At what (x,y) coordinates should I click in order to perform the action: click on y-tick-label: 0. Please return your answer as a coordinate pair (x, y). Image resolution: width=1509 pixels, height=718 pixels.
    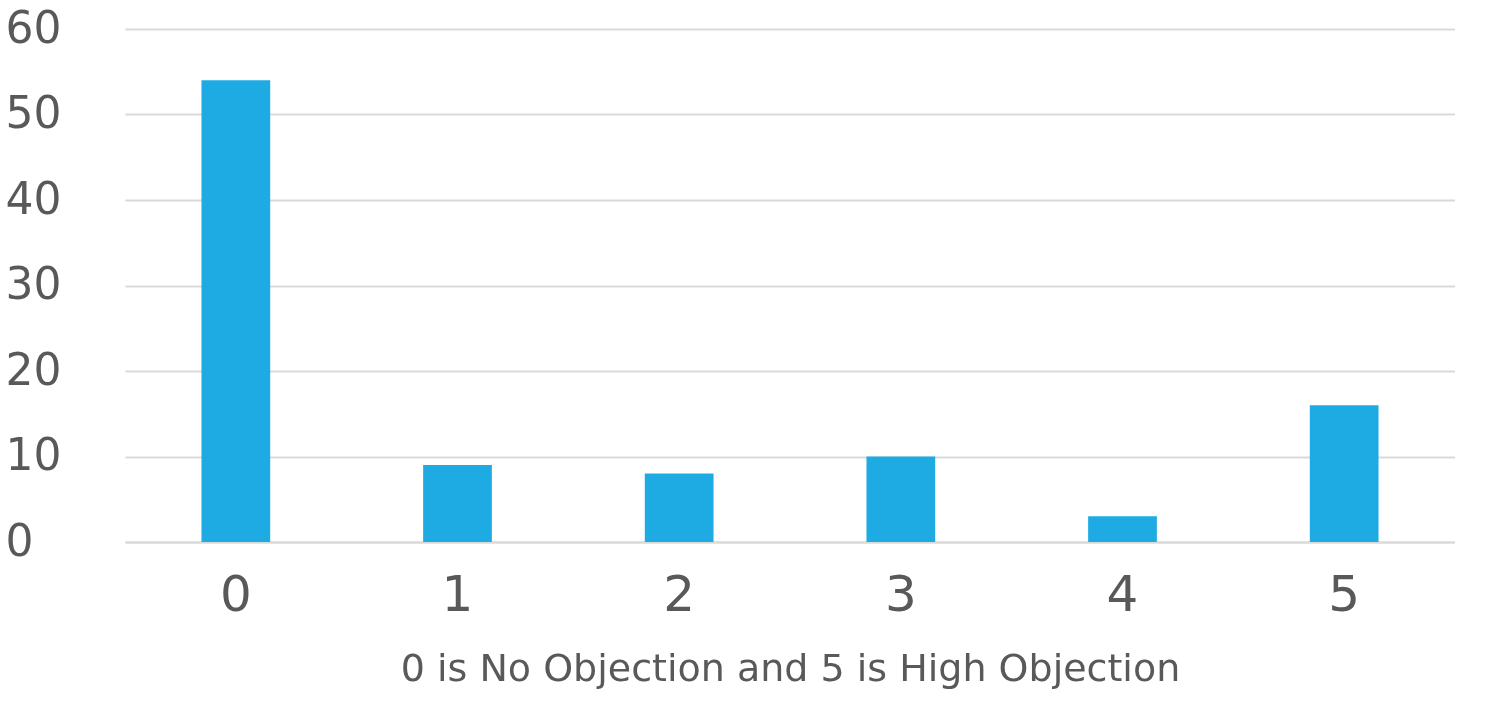
    Looking at the image, I should click on (19, 540).